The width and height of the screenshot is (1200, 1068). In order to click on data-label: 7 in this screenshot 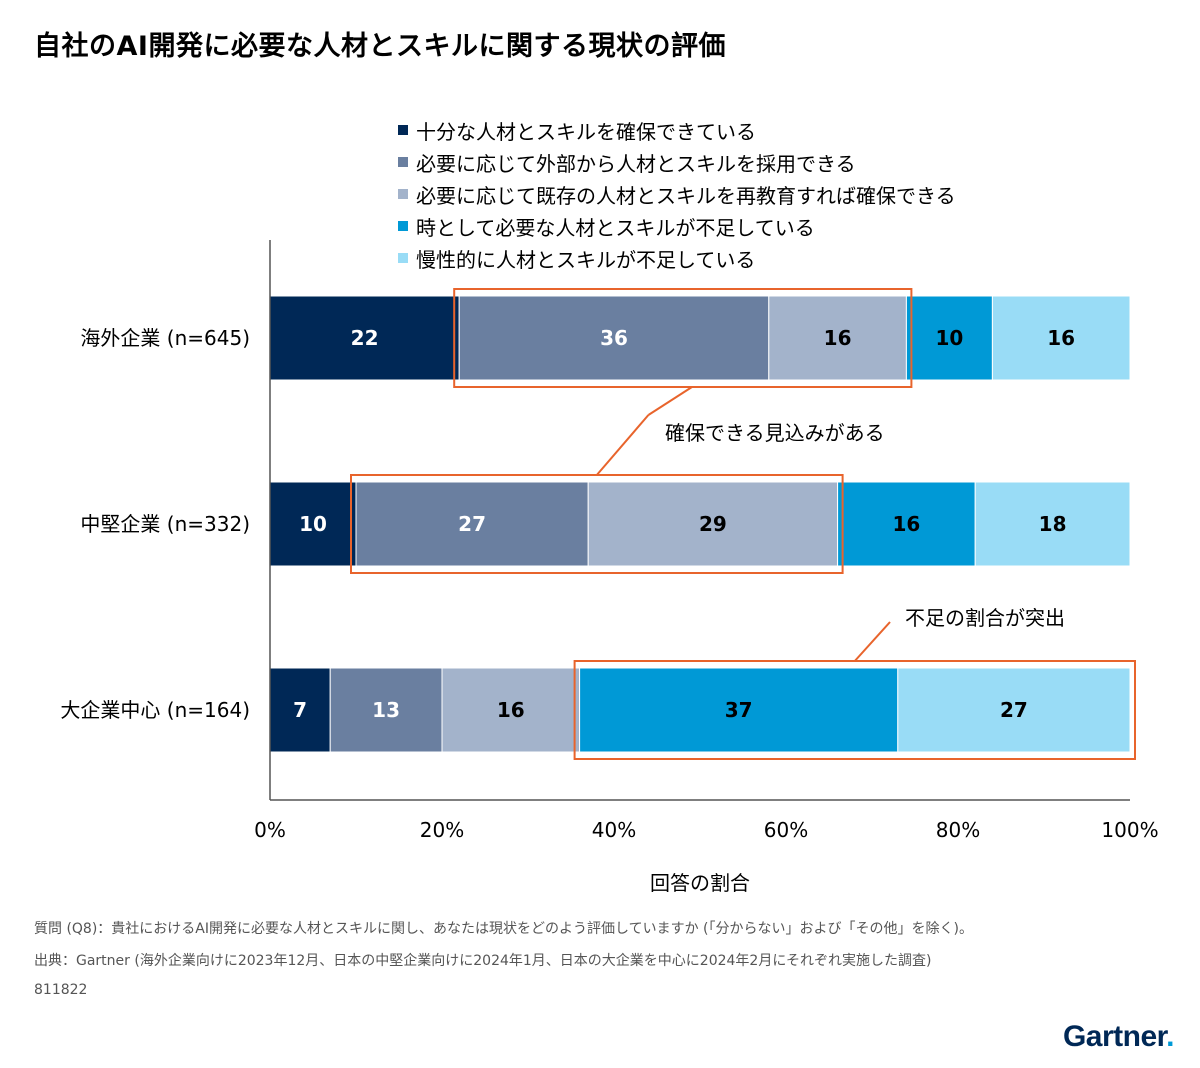, I will do `click(300, 710)`.